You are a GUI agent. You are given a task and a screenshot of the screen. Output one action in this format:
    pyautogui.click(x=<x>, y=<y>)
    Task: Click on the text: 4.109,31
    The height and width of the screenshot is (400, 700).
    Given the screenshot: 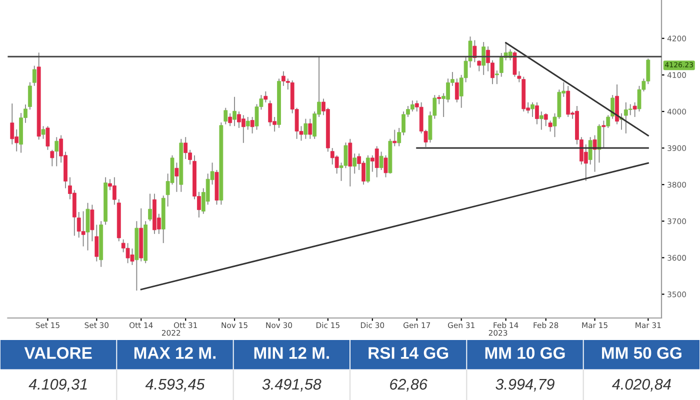 What is the action you would take?
    pyautogui.click(x=57, y=385)
    